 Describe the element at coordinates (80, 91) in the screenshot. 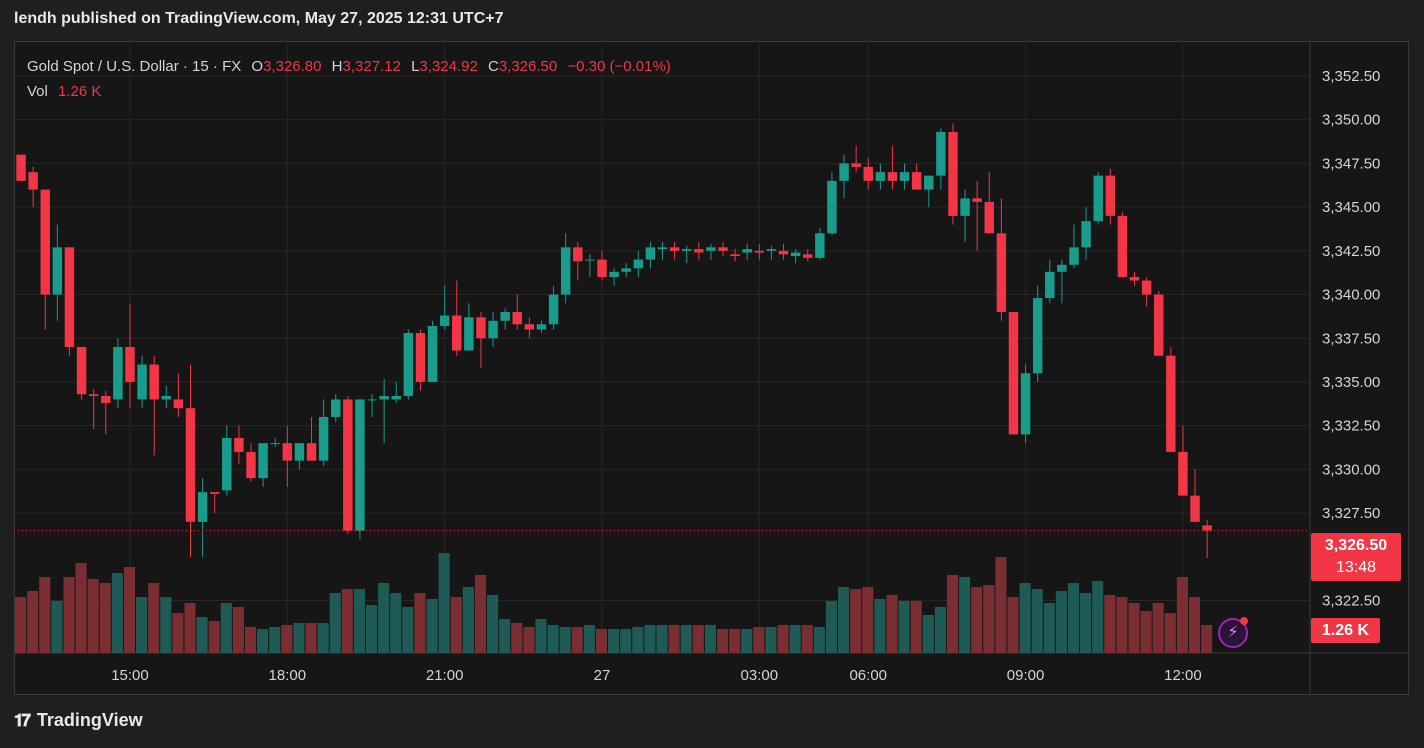

I see `volume-value: 1.26 K` at that location.